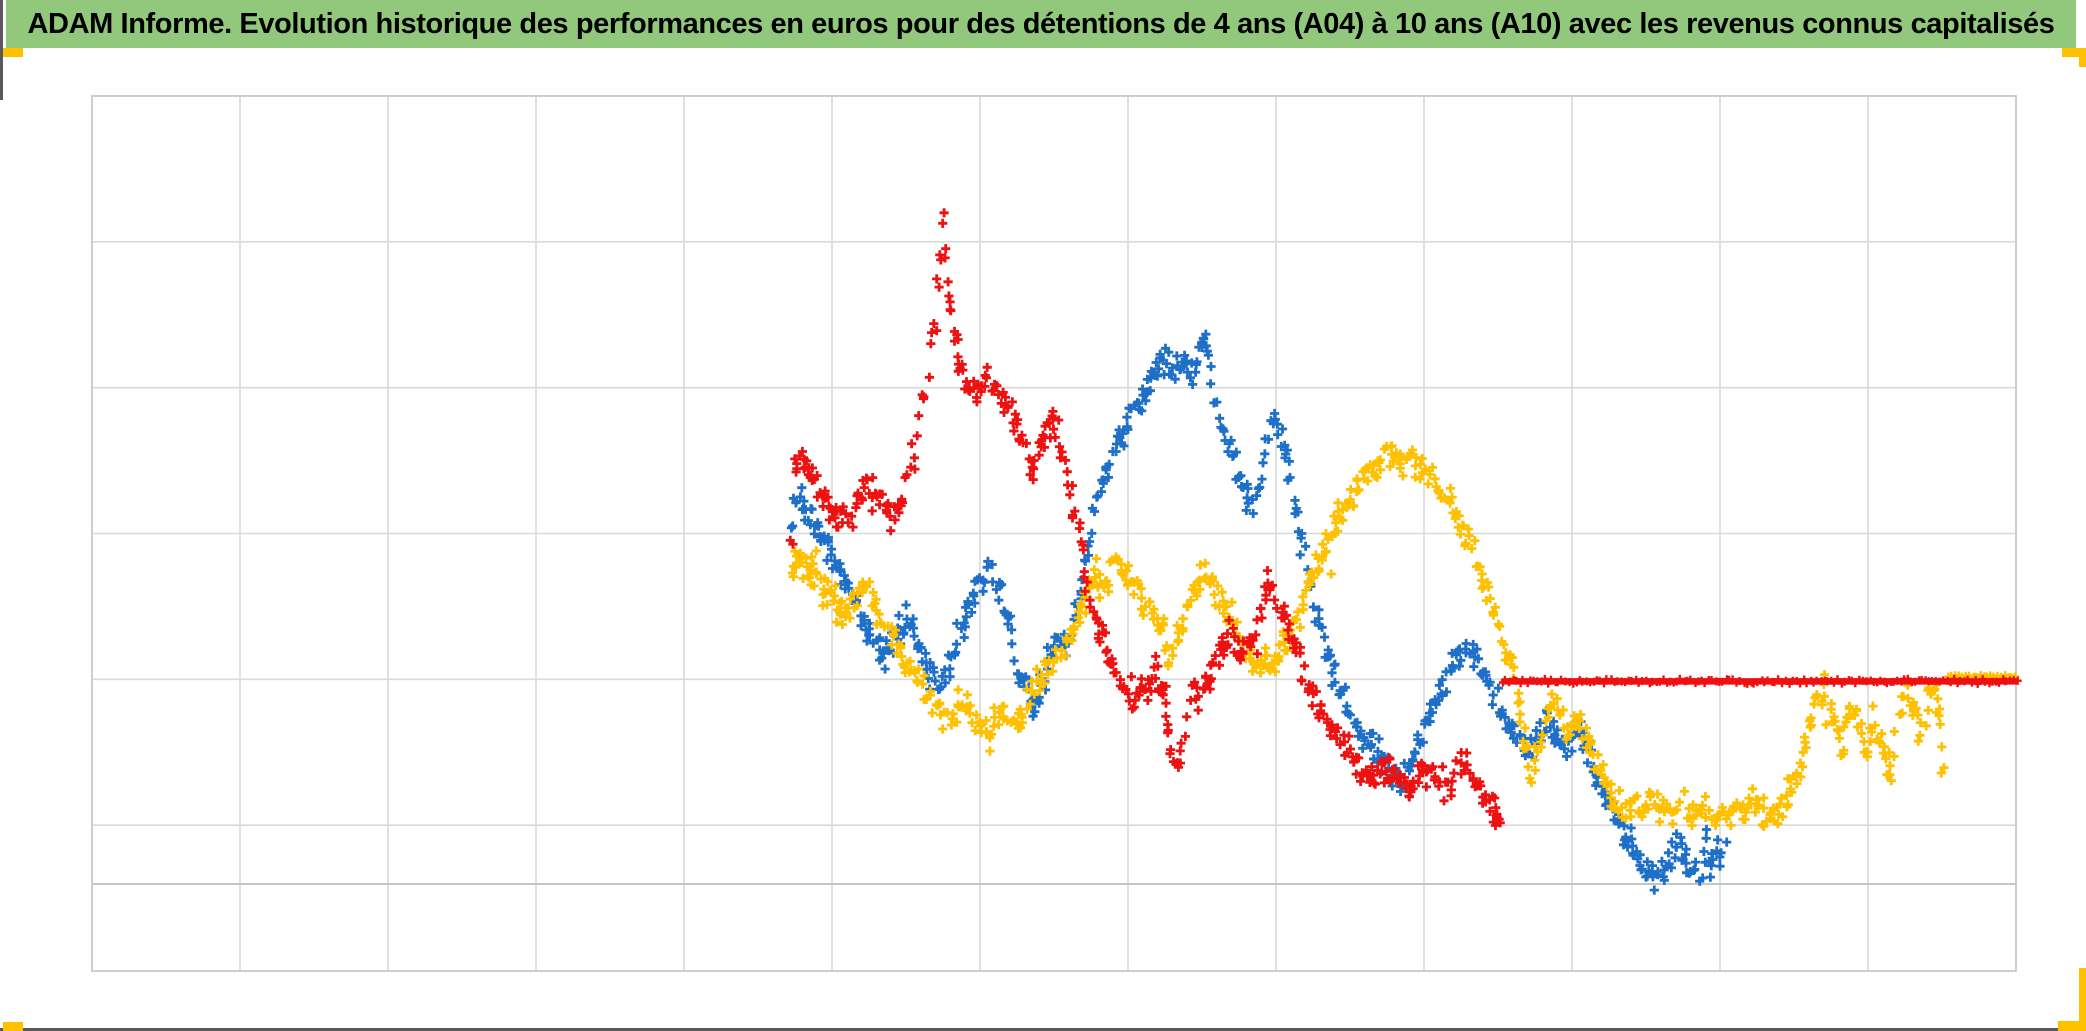  What do you see at coordinates (2082, 999) in the screenshot?
I see `corner-accent-bottom-right-bar` at bounding box center [2082, 999].